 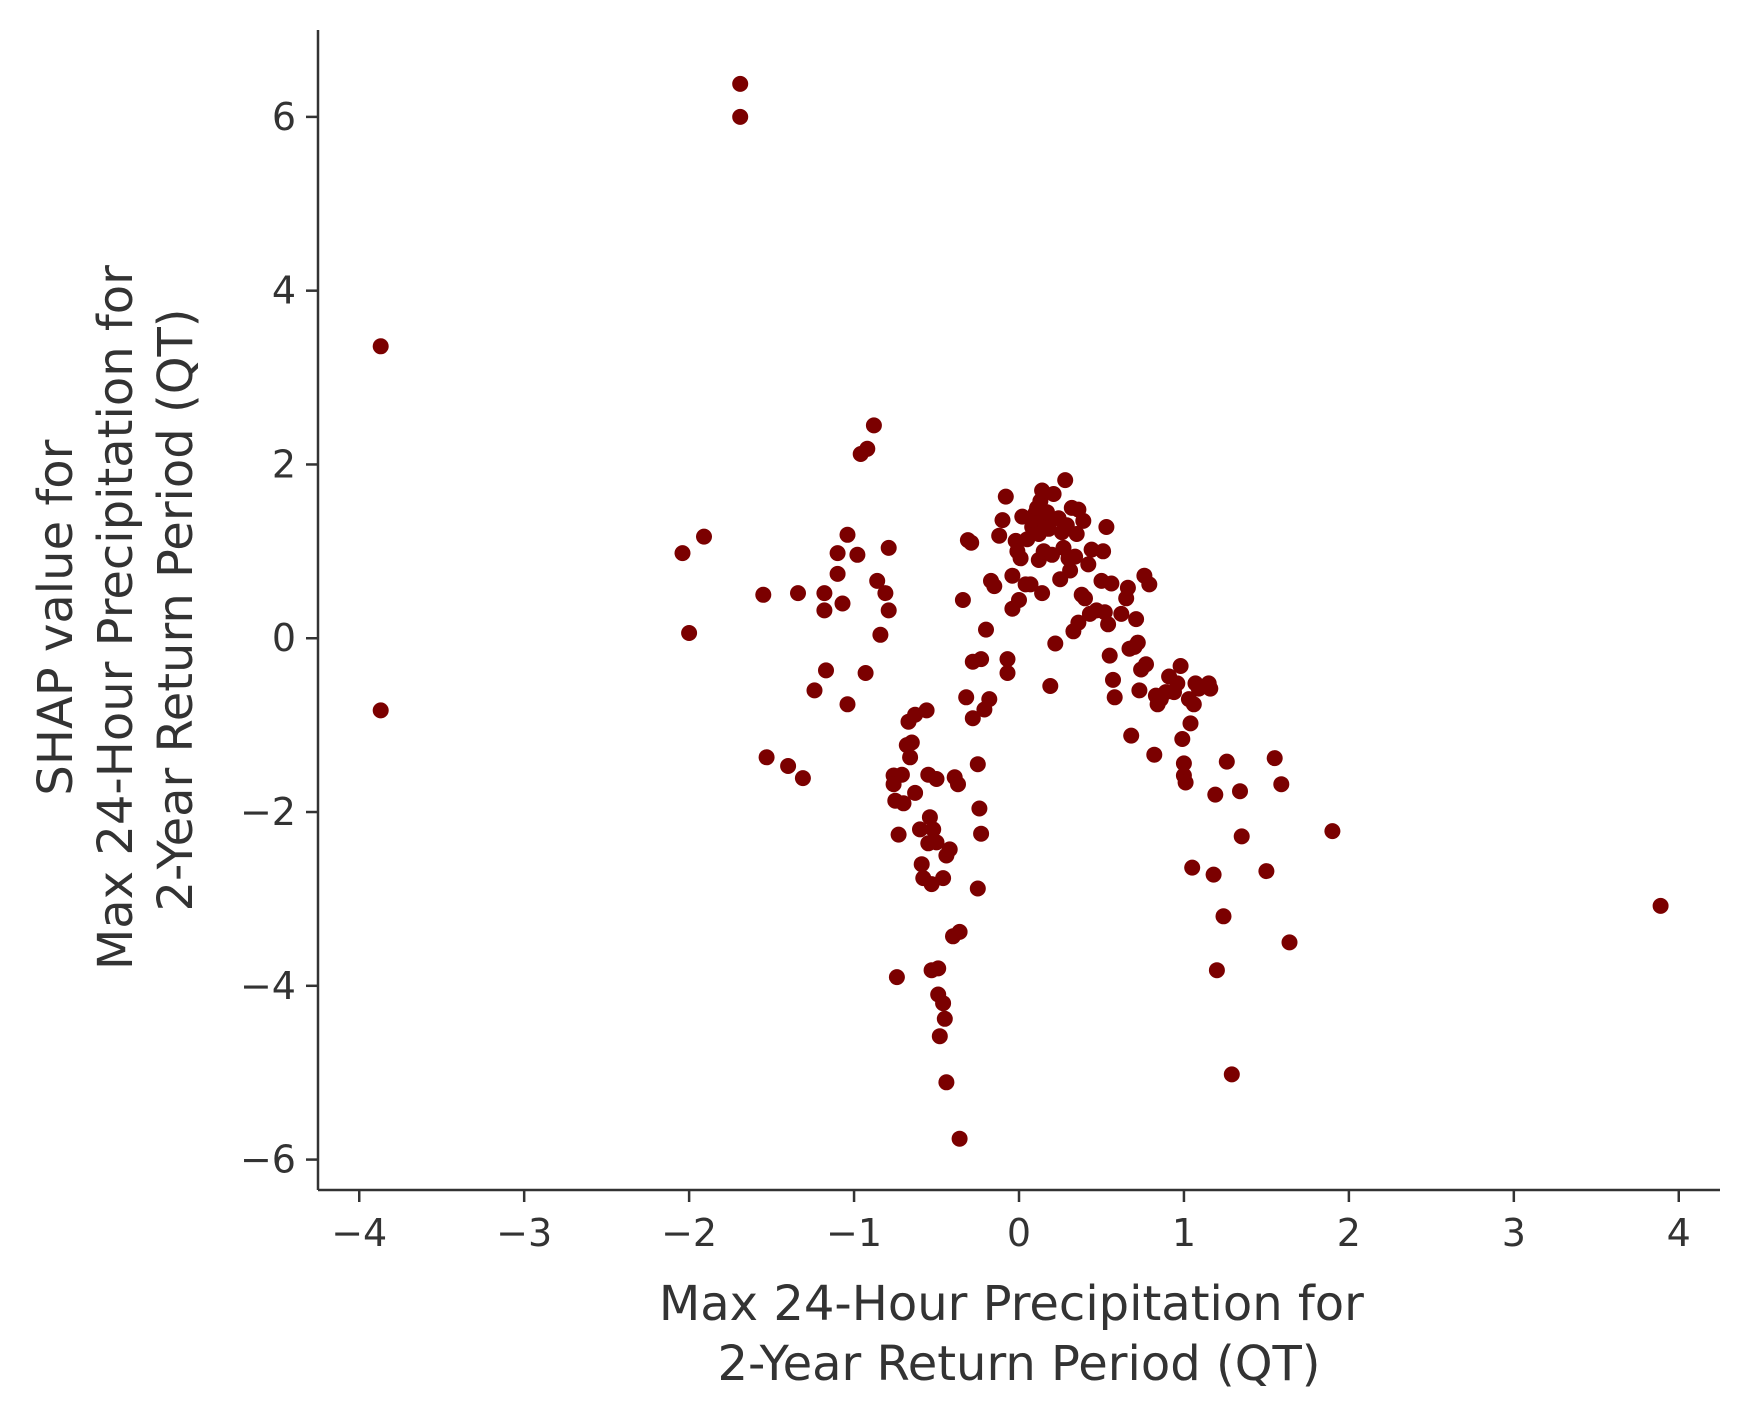 I want to click on y-tick-label-4: 2, so click(x=284, y=464).